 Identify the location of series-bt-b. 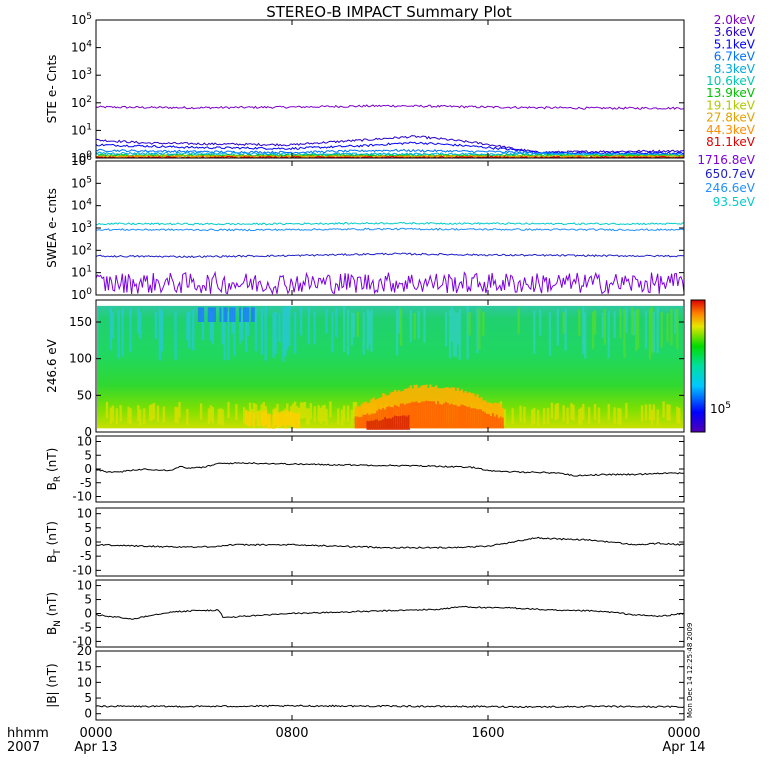
(390, 542).